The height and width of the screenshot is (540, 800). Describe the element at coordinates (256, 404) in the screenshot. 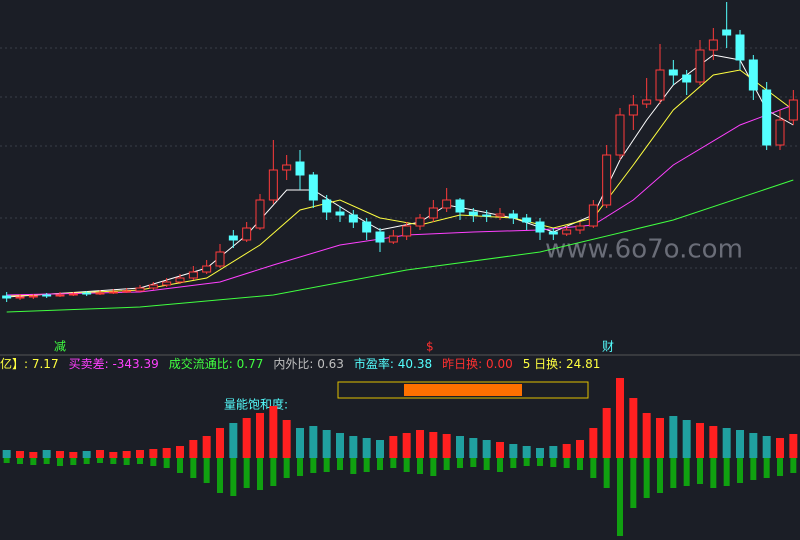

I see `saturation-label: 量能饱和度:` at that location.